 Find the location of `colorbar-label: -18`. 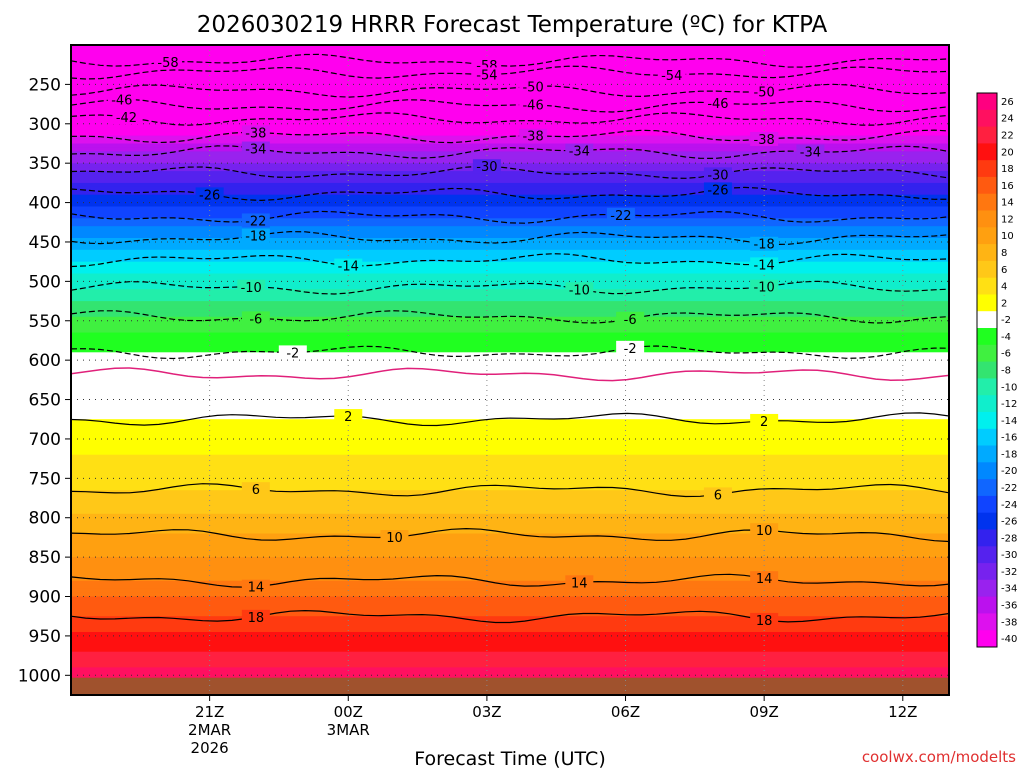

colorbar-label: -18 is located at coordinates (1009, 454).